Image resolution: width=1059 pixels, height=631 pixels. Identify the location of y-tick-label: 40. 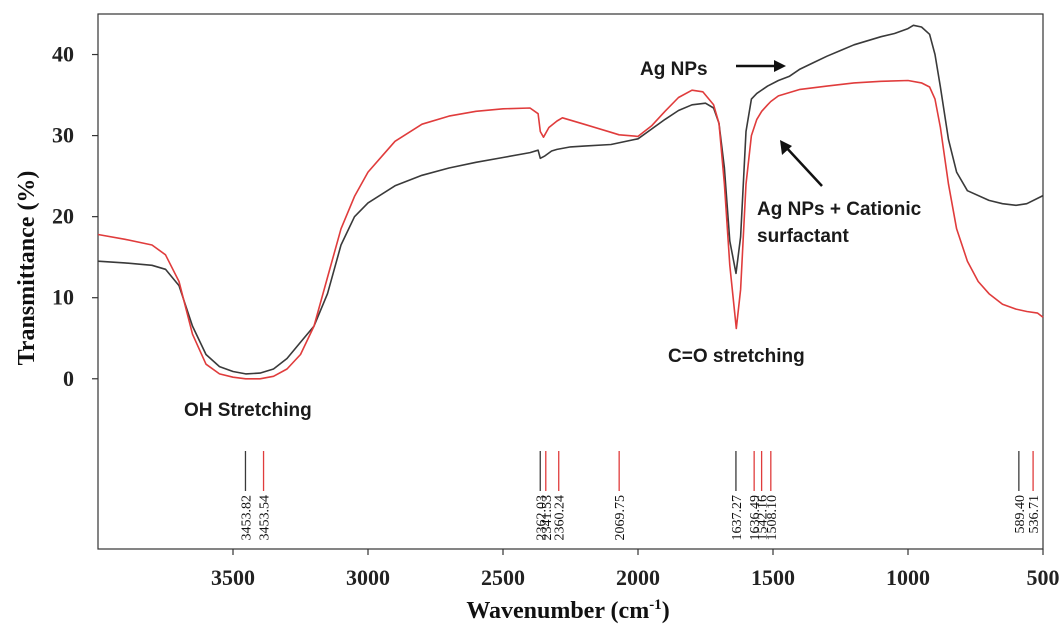
(63, 54).